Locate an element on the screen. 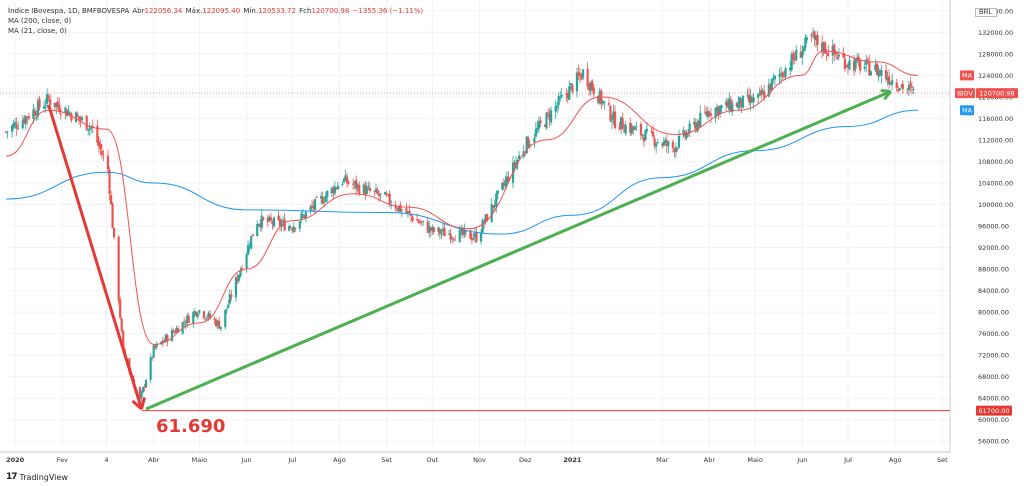 The width and height of the screenshot is (1024, 486). x-tick-label: Dez is located at coordinates (525, 460).